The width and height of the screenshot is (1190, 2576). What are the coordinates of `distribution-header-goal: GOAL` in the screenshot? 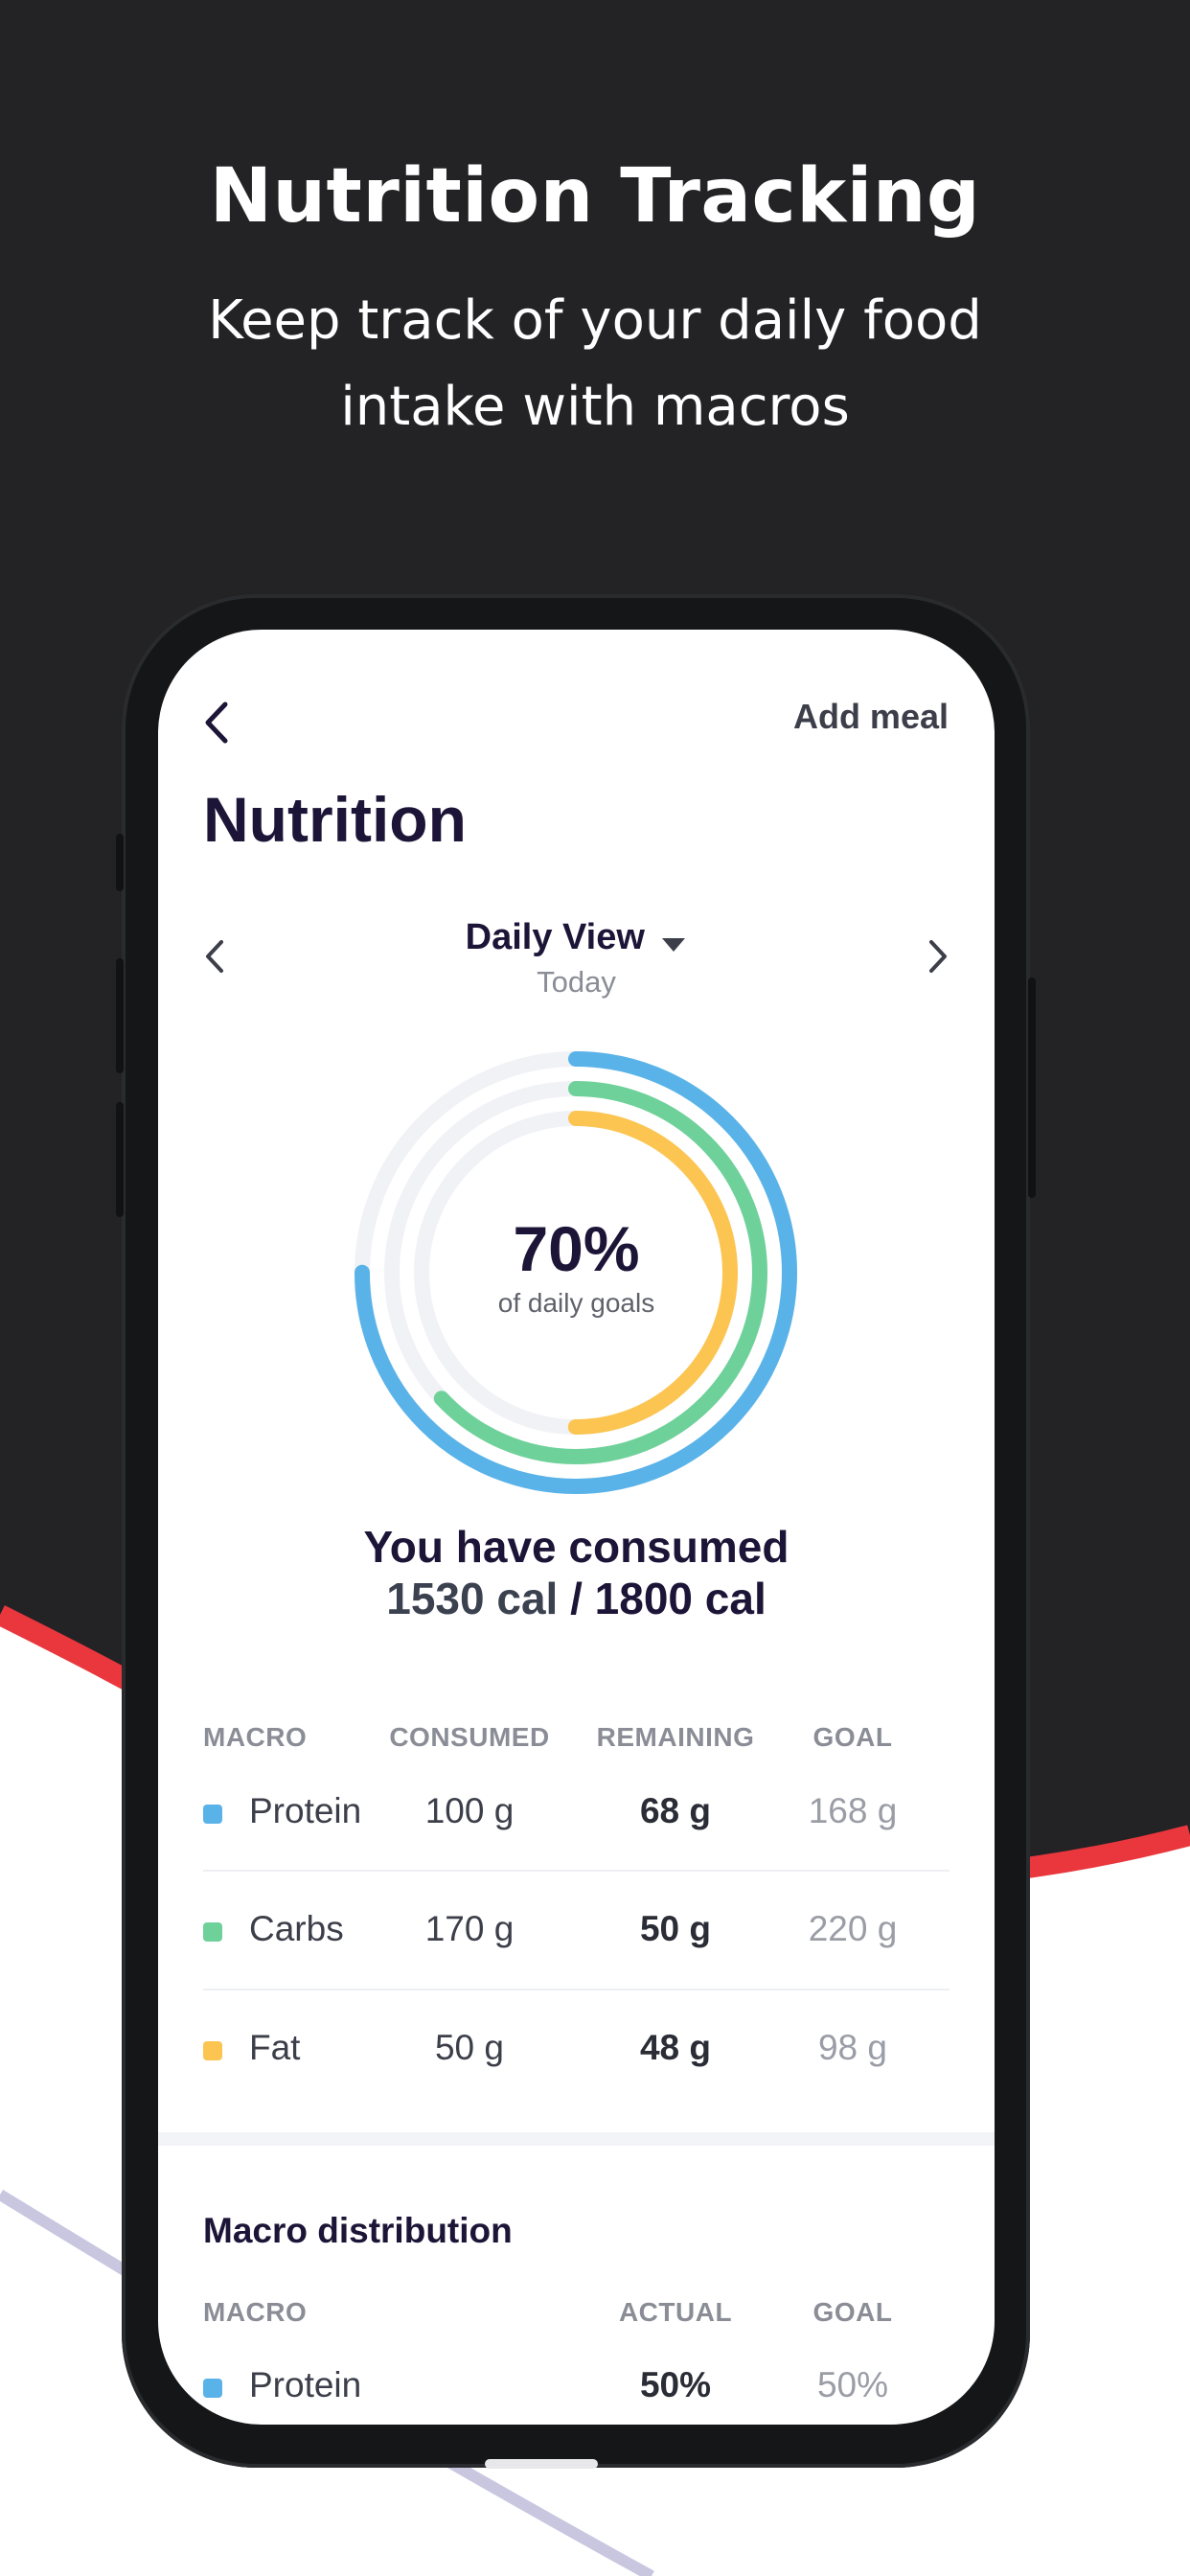 It's located at (853, 2312).